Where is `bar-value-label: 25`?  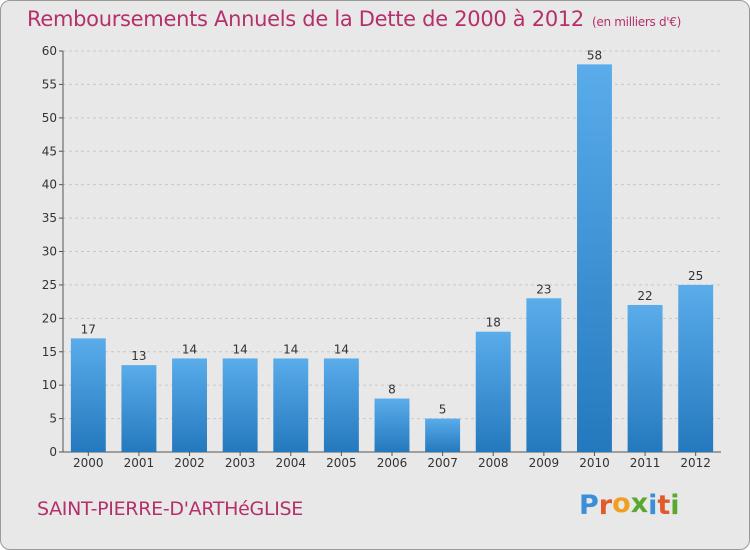
bar-value-label: 25 is located at coordinates (695, 276).